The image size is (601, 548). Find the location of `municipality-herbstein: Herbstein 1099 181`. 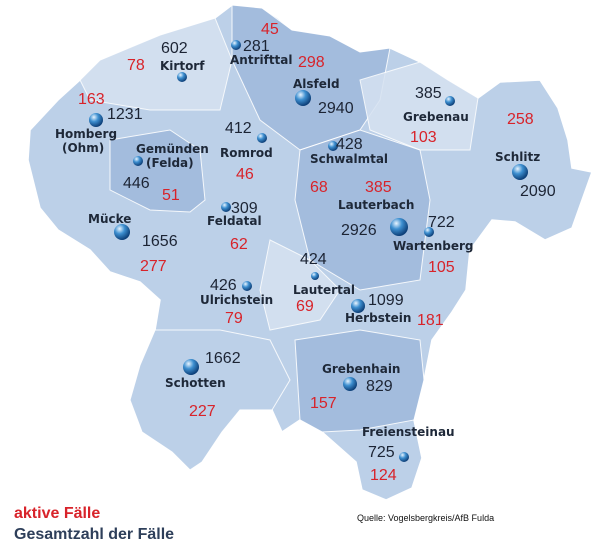

municipality-herbstein: Herbstein 1099 181 is located at coordinates (394, 310).